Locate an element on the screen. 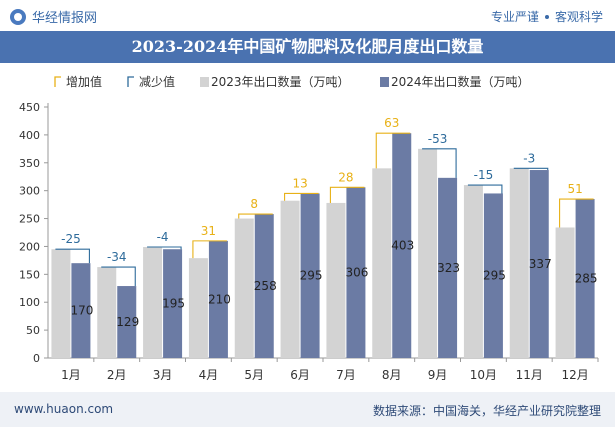  difference-label-7: 63 is located at coordinates (391, 123).